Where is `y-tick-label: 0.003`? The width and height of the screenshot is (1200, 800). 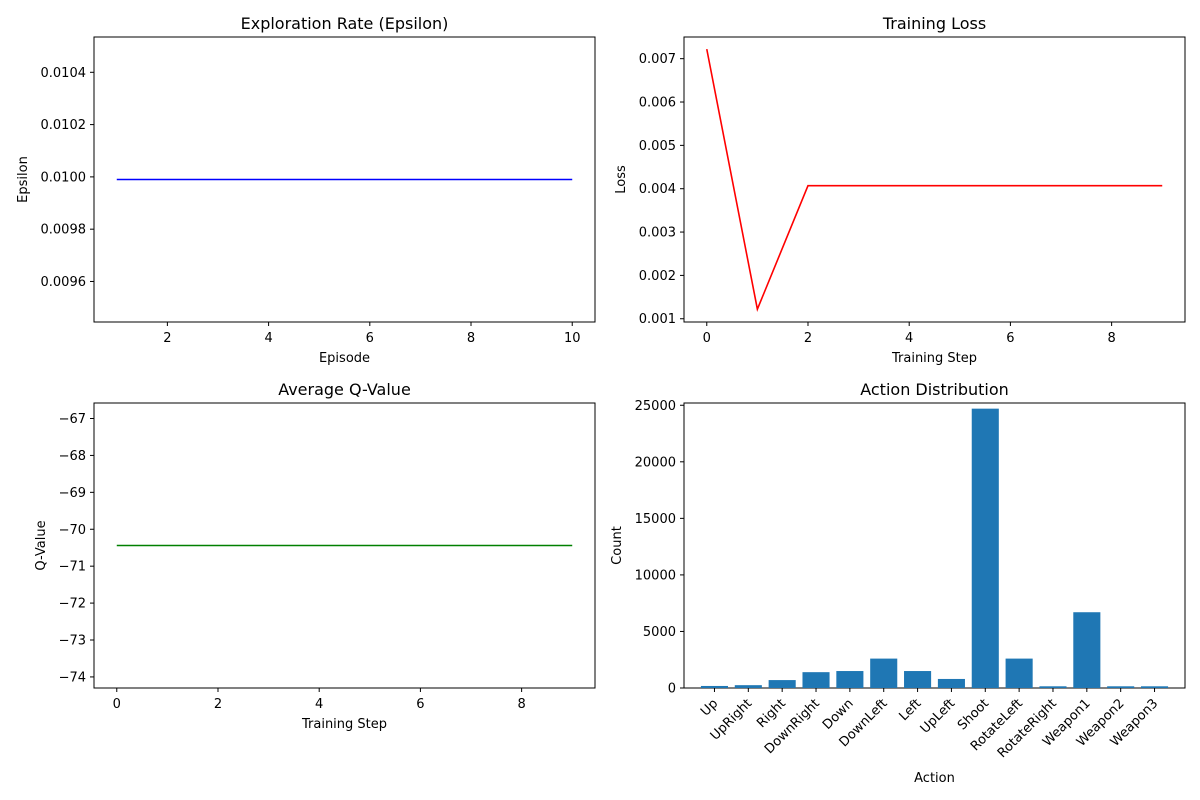 y-tick-label: 0.003 is located at coordinates (657, 233).